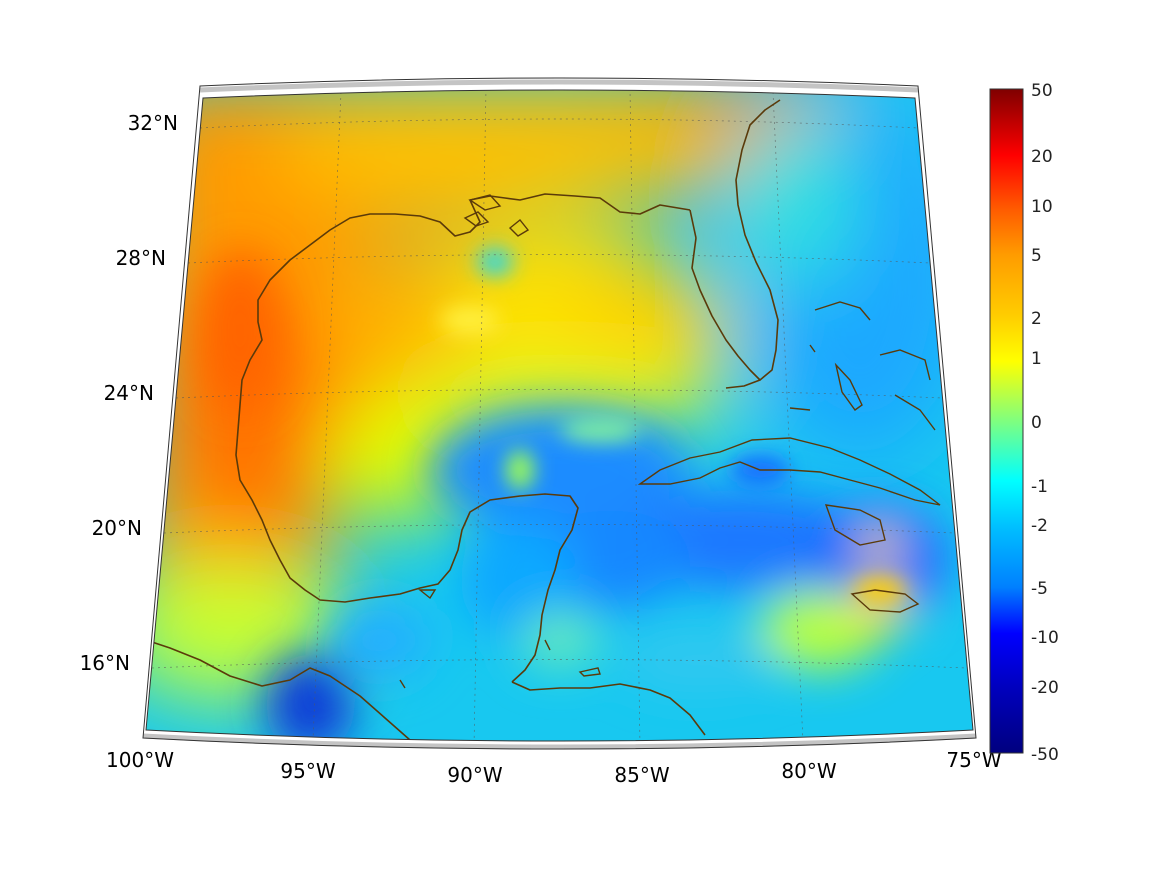  What do you see at coordinates (1045, 688) in the screenshot?
I see `colorbar-tick-neg20: -20` at bounding box center [1045, 688].